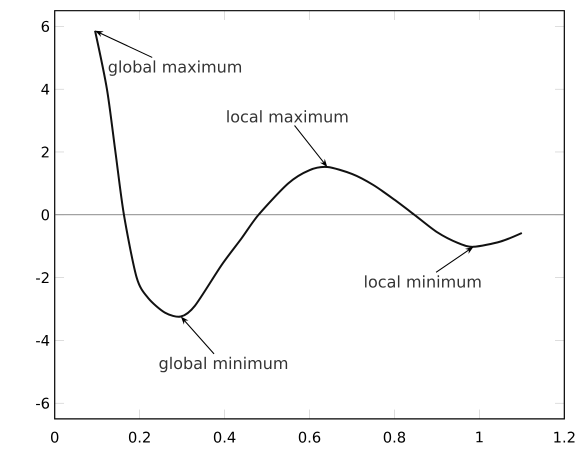 The image size is (579, 471). Describe the element at coordinates (43, 340) in the screenshot. I see `y-tick-label: -4` at that location.